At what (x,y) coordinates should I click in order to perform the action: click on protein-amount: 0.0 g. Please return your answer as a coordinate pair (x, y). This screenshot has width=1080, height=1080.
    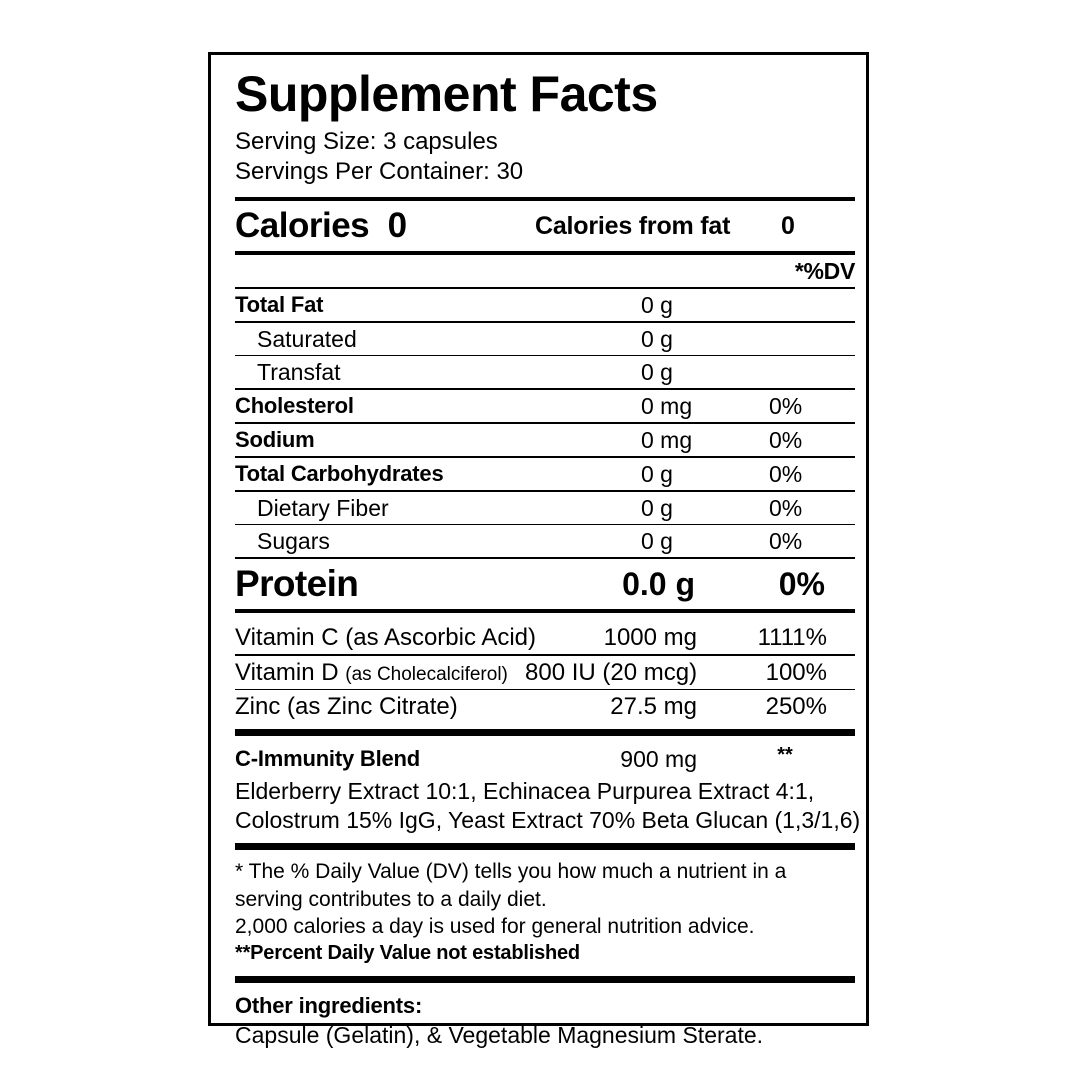
    Looking at the image, I should click on (658, 584).